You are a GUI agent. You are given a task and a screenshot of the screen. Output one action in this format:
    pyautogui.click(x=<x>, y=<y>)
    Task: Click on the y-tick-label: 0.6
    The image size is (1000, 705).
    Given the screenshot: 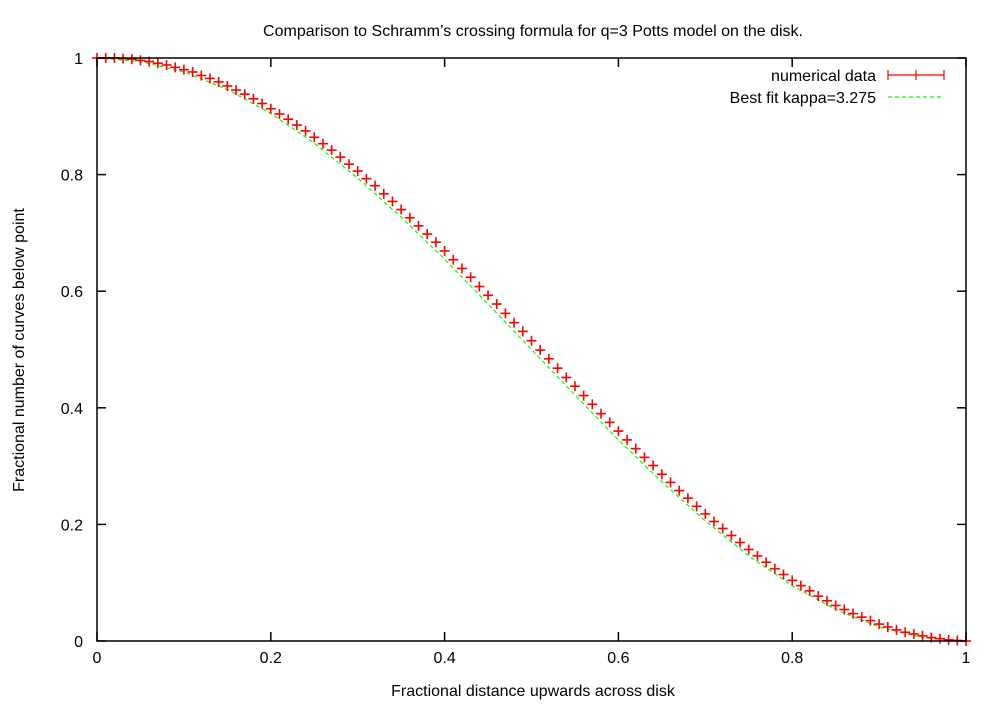 What is the action you would take?
    pyautogui.click(x=72, y=292)
    